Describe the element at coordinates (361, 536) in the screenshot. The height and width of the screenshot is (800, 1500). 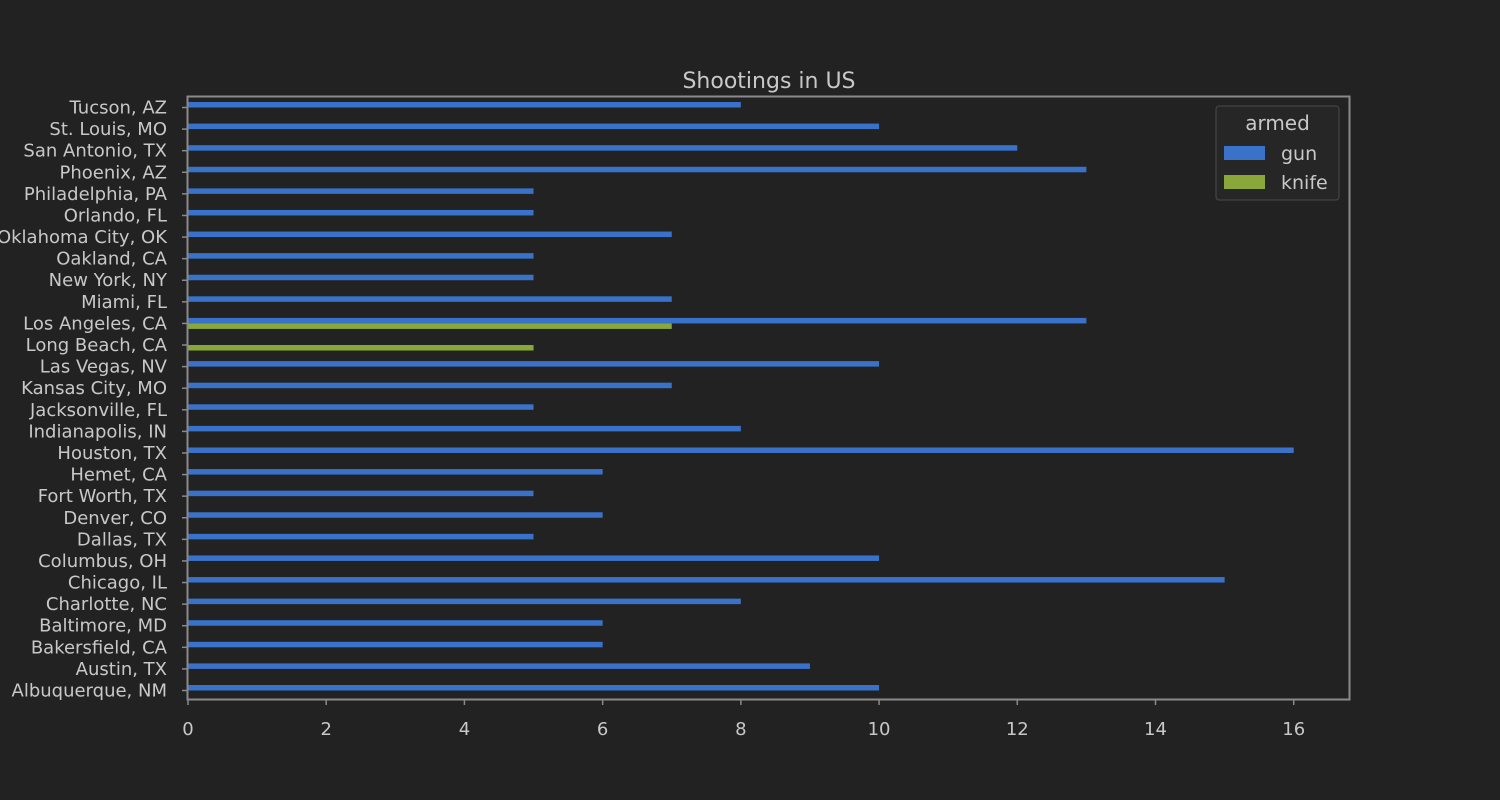
I see `bar-gun-dallas-tx` at that location.